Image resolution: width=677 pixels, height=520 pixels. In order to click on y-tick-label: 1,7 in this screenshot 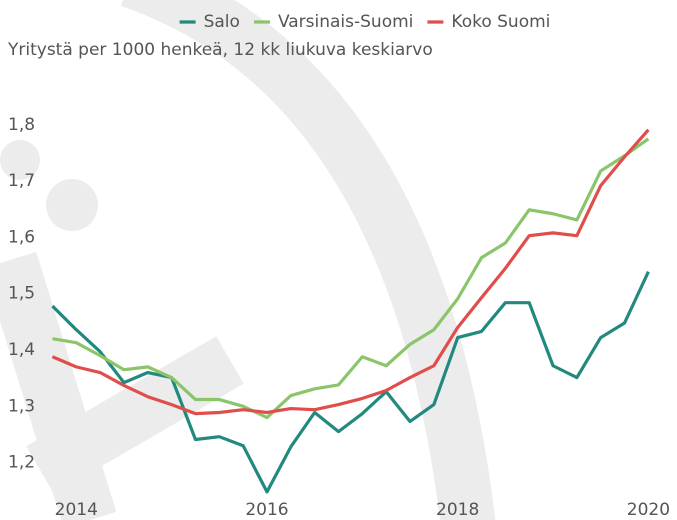, I will do `click(21, 181)`.